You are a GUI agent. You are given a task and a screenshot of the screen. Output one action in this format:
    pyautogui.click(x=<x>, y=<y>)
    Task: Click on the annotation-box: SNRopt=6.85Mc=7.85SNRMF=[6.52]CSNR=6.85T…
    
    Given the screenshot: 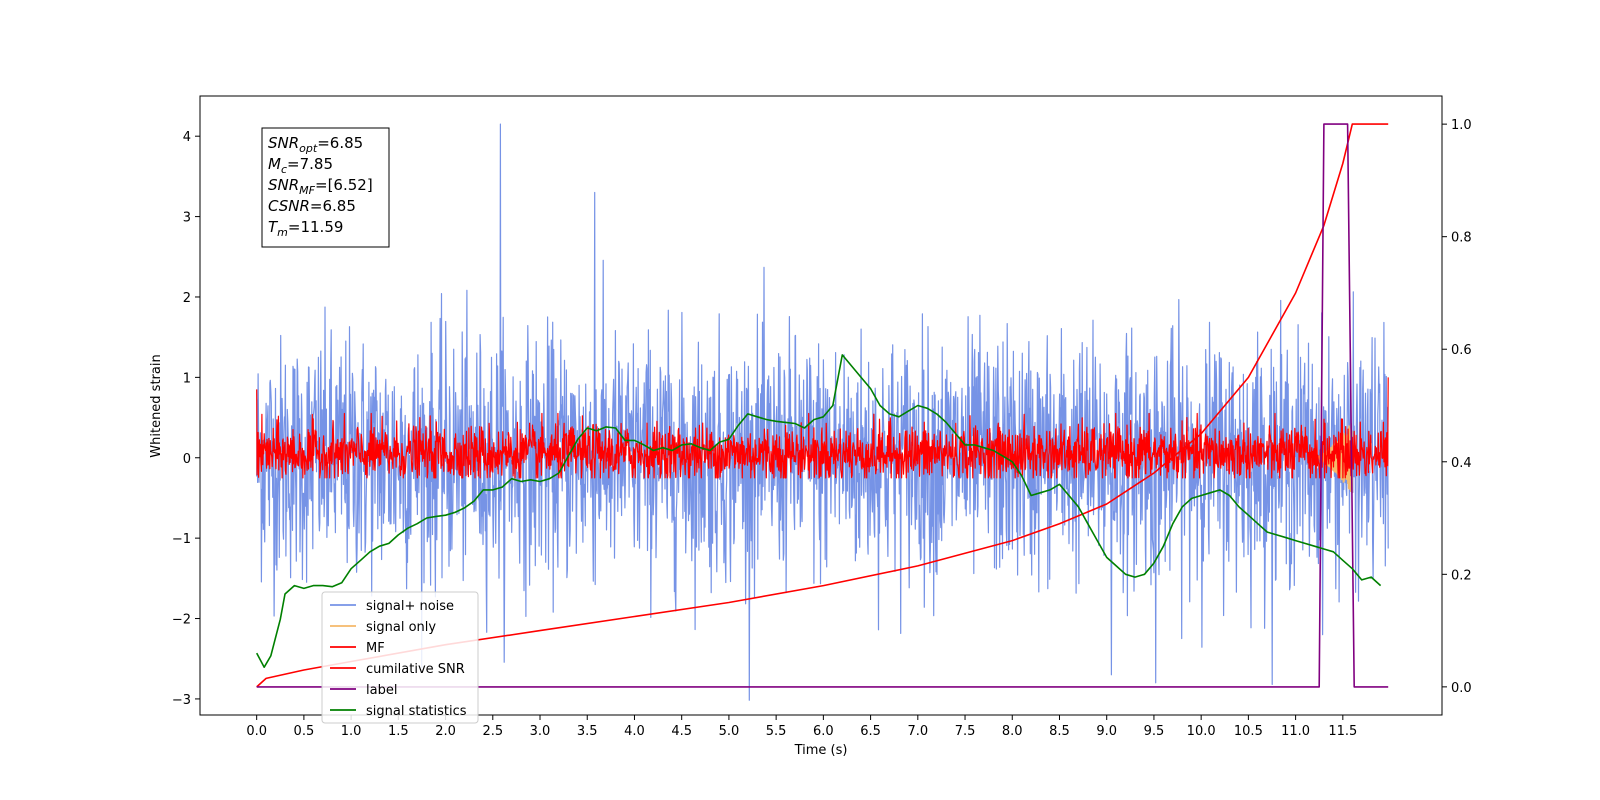 What is the action you would take?
    pyautogui.click(x=325, y=187)
    